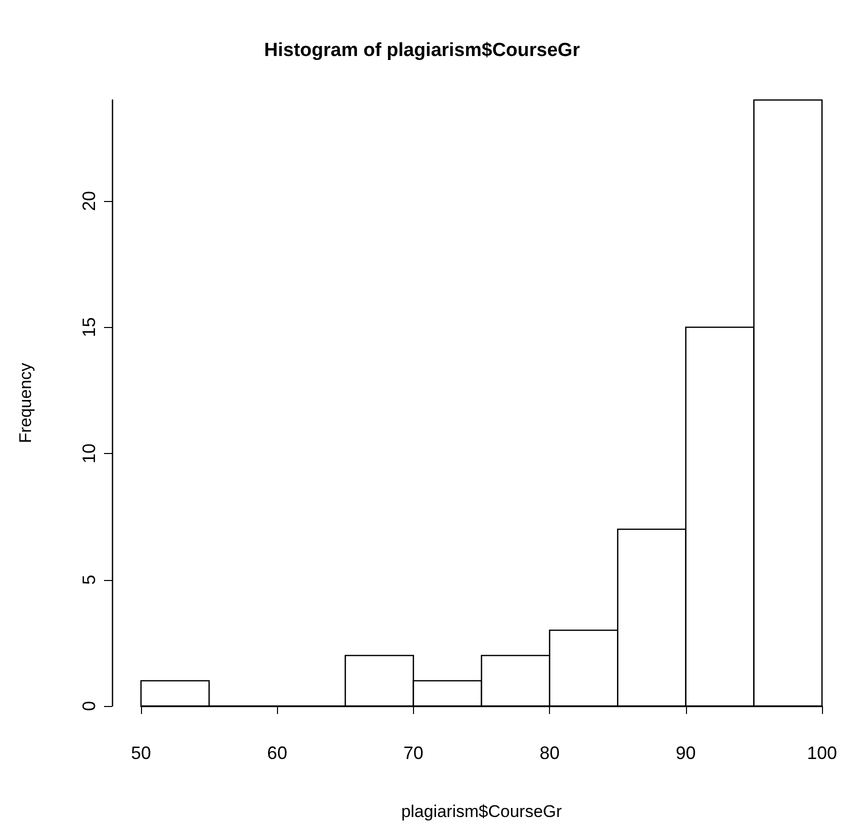 The image size is (844, 838). I want to click on x-tick-label: 70, so click(413, 753).